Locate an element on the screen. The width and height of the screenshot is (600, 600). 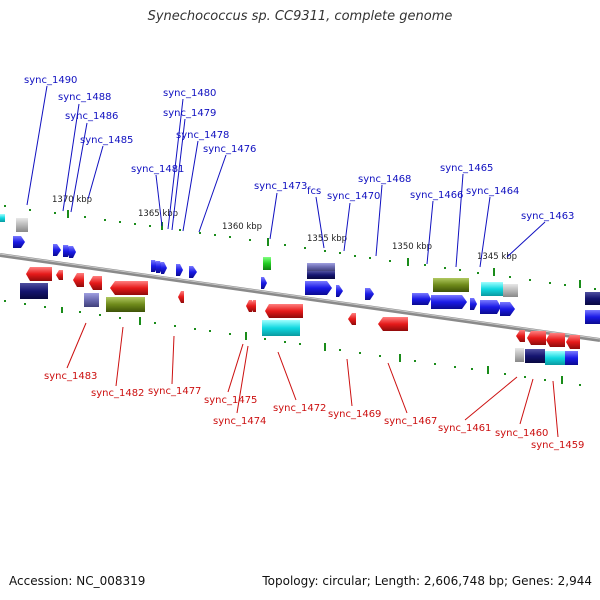
gene-label-sync-1486: sync_1486 is located at coordinates (91, 116).